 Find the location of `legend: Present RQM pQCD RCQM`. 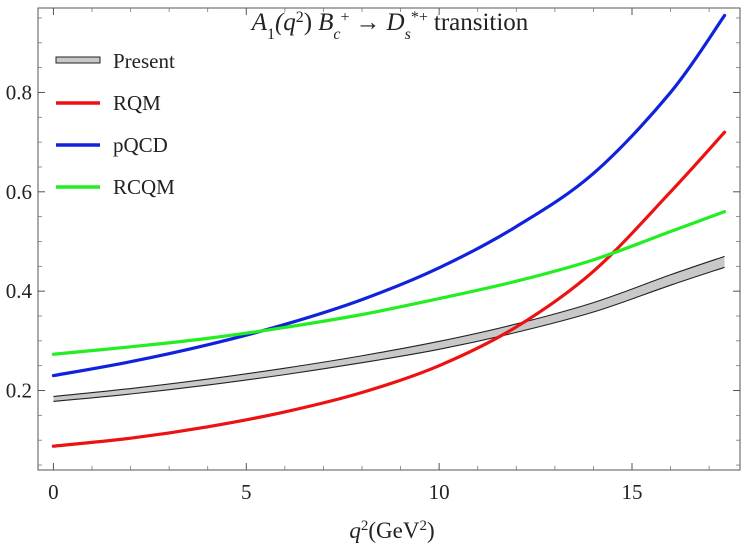

legend: Present RQM pQCD RCQM is located at coordinates (115, 124).